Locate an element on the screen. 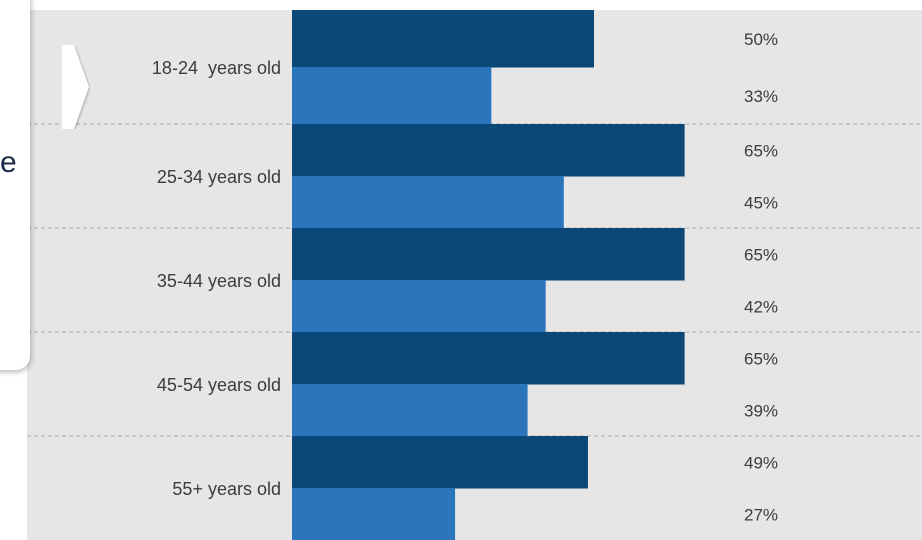  category-label: 25-34 years old is located at coordinates (219, 177).